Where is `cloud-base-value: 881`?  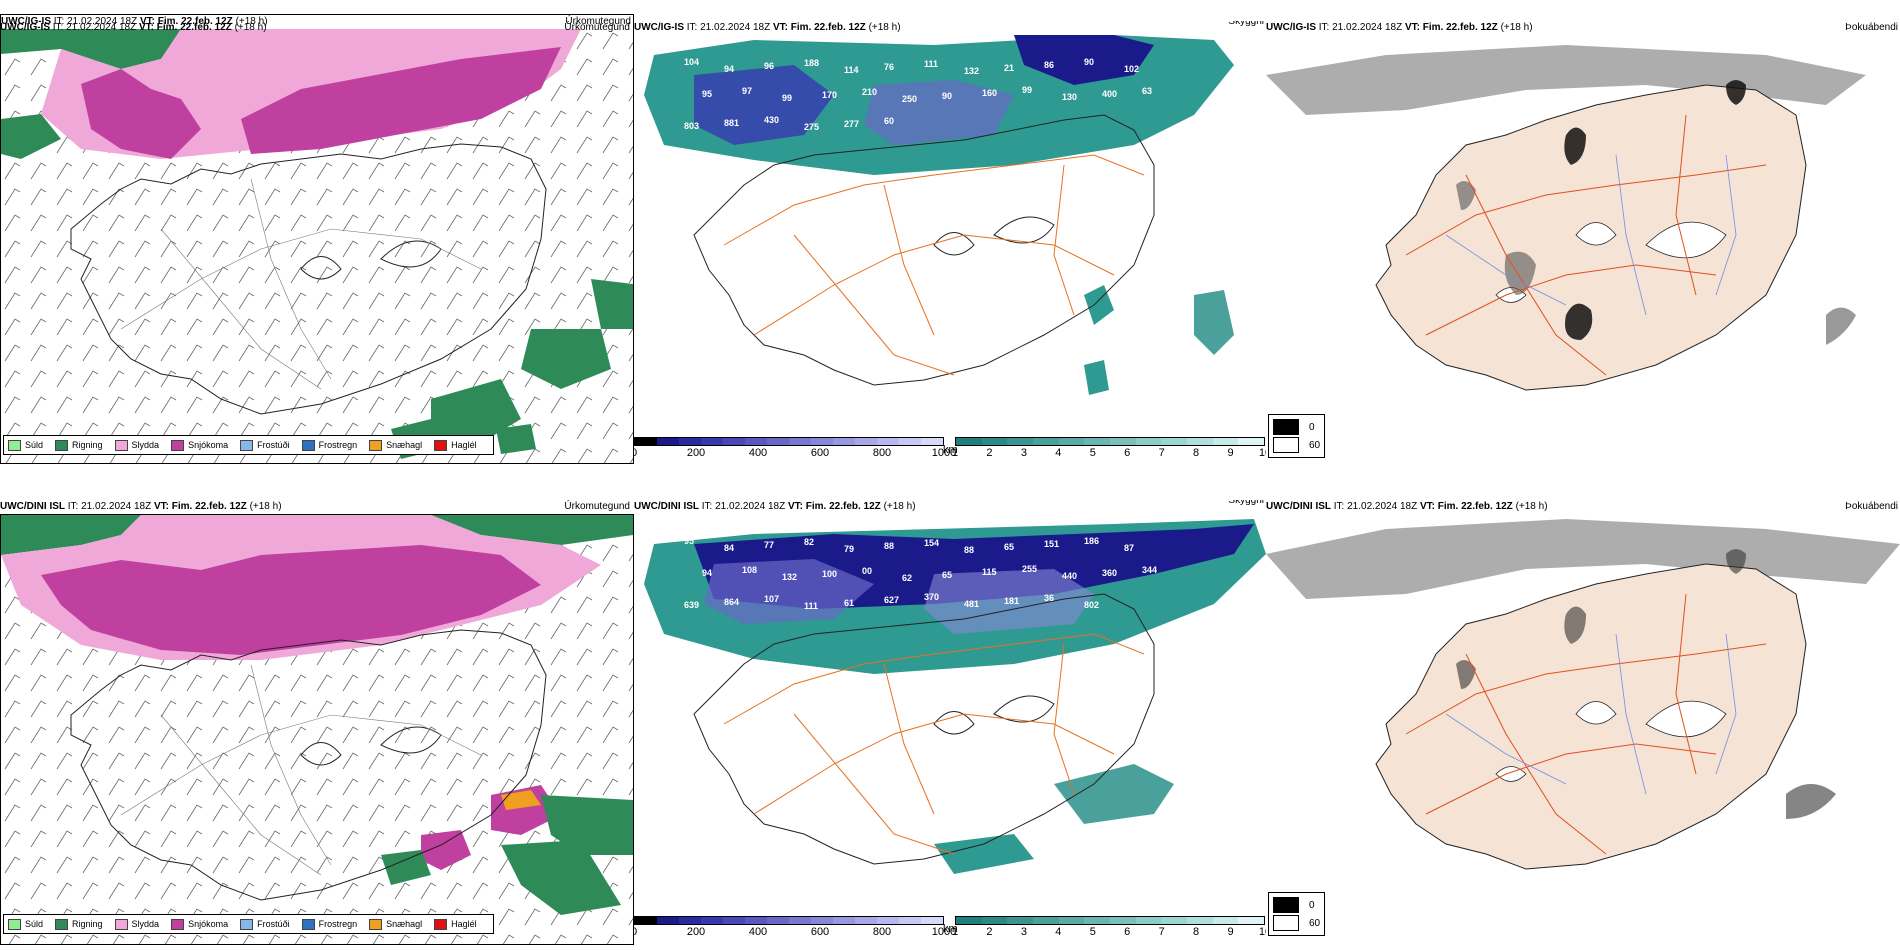 cloud-base-value: 881 is located at coordinates (731, 123).